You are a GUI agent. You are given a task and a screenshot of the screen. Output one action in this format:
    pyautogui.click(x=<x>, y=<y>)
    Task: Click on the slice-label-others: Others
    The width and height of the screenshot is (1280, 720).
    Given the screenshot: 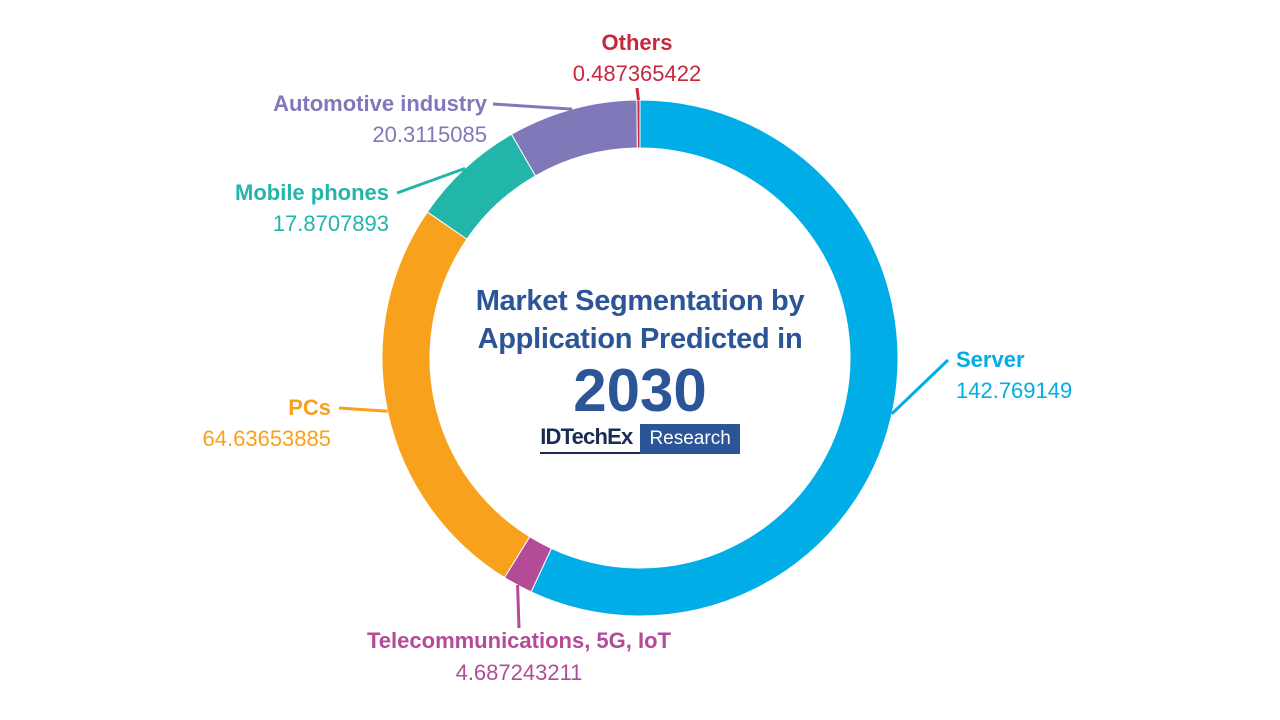 What is the action you would take?
    pyautogui.click(x=637, y=42)
    